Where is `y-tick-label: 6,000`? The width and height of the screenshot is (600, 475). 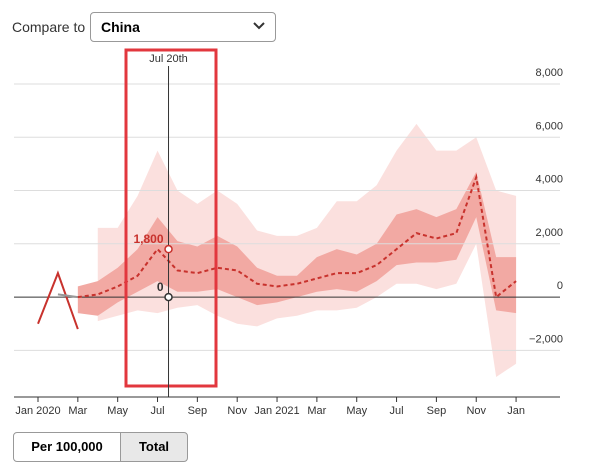
y-tick-label: 6,000 is located at coordinates (549, 126).